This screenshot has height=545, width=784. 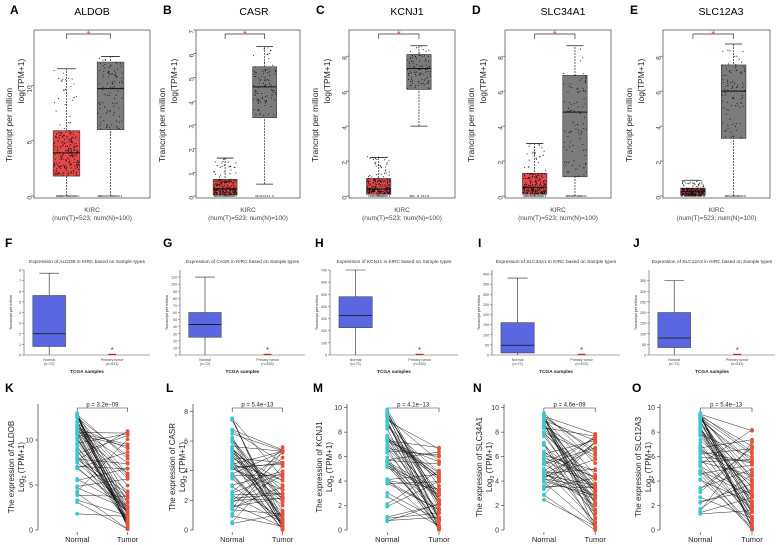 I want to click on box-normal, so click(x=355, y=312).